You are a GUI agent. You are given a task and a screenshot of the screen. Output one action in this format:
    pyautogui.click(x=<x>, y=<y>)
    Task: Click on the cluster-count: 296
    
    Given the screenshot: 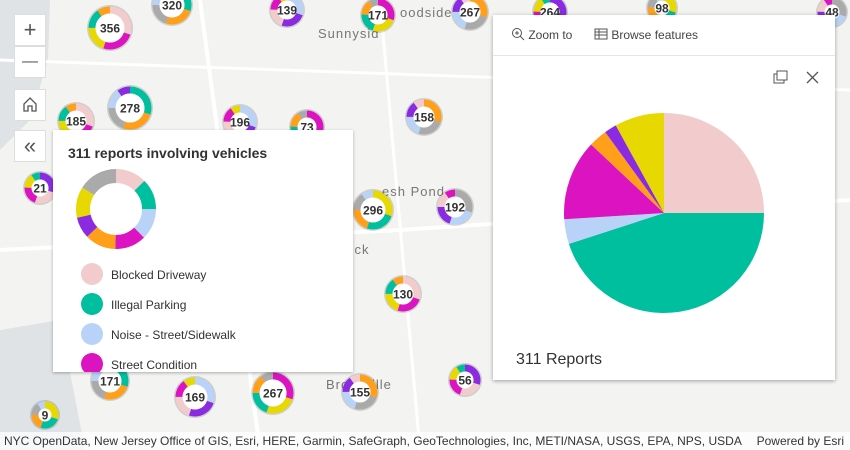 What is the action you would take?
    pyautogui.click(x=373, y=211)
    